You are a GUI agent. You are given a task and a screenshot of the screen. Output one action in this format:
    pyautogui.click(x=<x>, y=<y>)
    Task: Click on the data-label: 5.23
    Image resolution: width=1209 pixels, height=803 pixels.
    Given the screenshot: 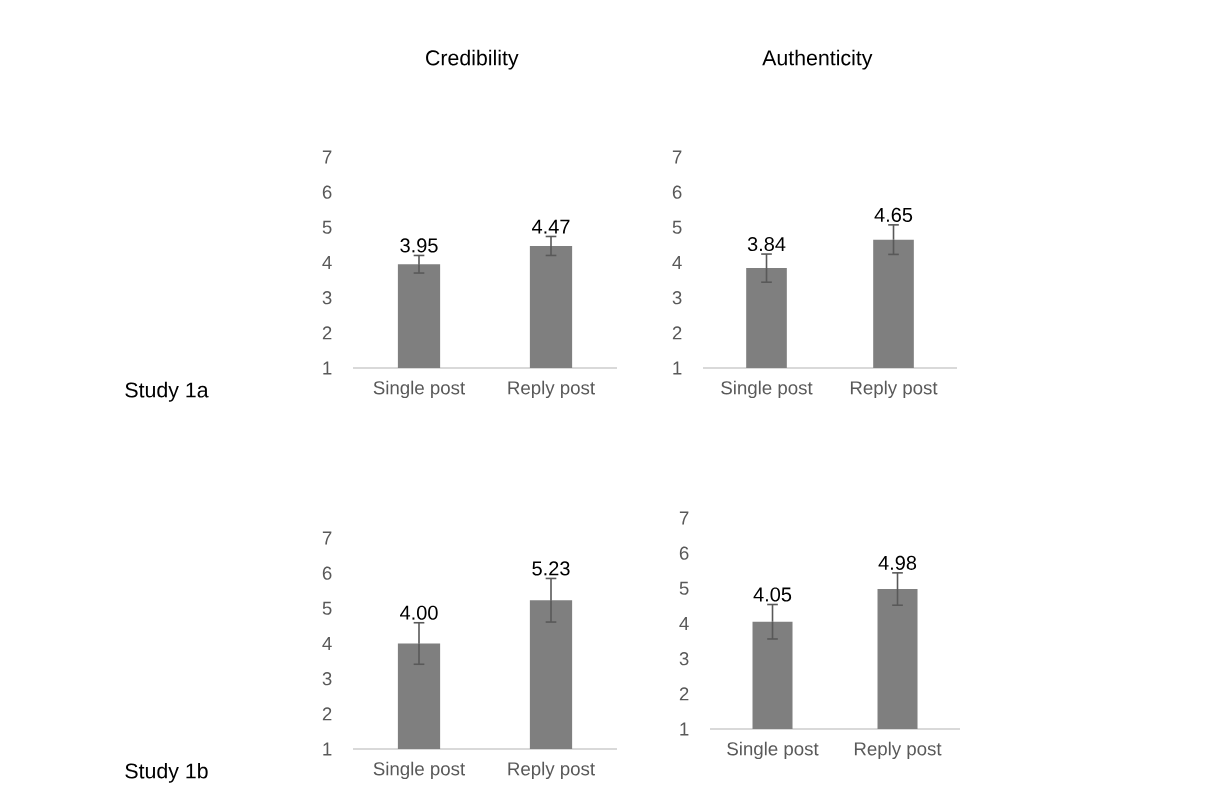 What is the action you would take?
    pyautogui.click(x=551, y=568)
    